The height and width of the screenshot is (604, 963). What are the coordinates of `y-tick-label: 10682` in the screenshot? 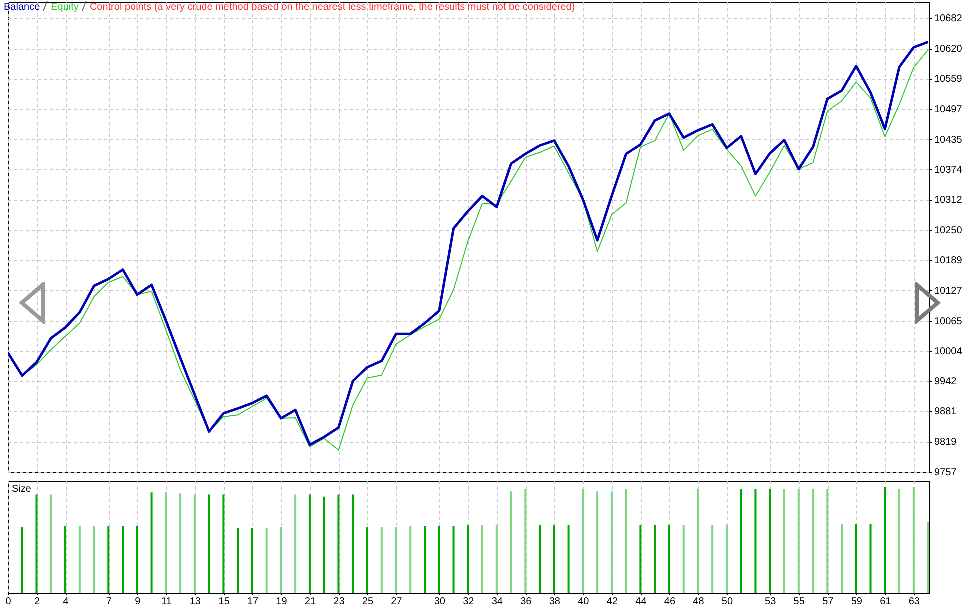 It's located at (948, 19).